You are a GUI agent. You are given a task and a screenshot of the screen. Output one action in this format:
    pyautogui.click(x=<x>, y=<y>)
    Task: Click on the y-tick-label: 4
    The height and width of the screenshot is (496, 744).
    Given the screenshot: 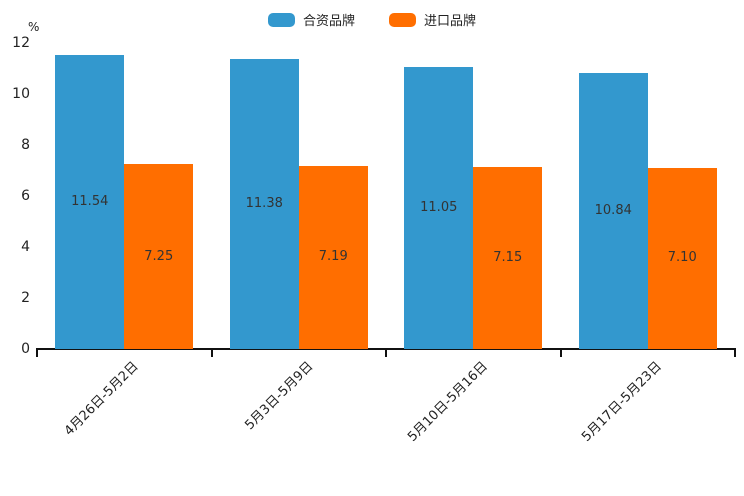 What is the action you would take?
    pyautogui.click(x=25, y=247)
    